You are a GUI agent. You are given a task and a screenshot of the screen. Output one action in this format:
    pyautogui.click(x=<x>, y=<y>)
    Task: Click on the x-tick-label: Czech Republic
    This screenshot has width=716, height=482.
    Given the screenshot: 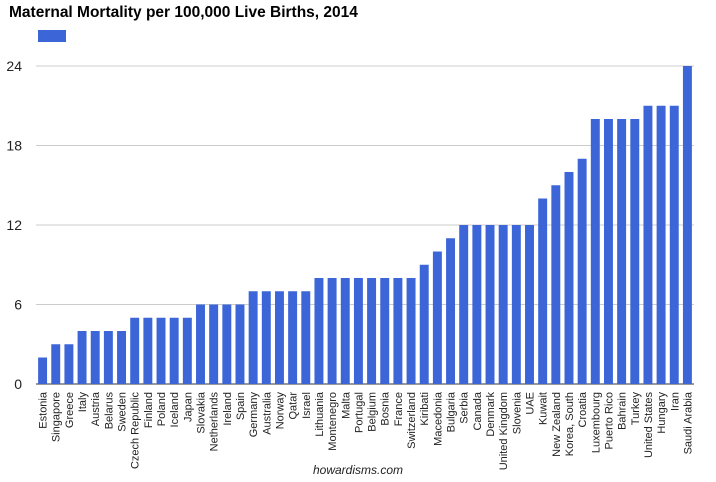 What is the action you would take?
    pyautogui.click(x=136, y=431)
    